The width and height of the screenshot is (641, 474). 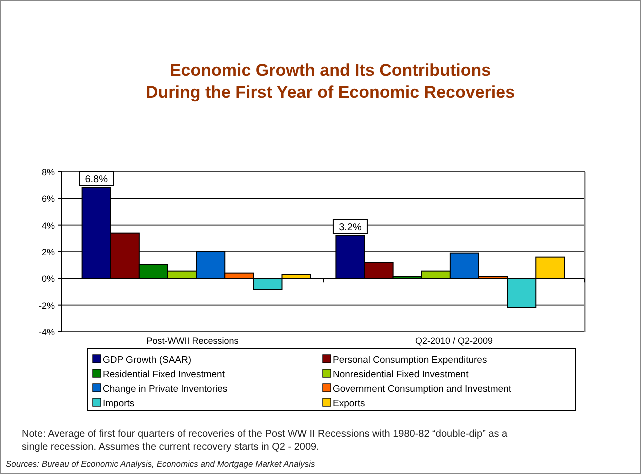 I want to click on y-tick-label: 0%, so click(x=48, y=279).